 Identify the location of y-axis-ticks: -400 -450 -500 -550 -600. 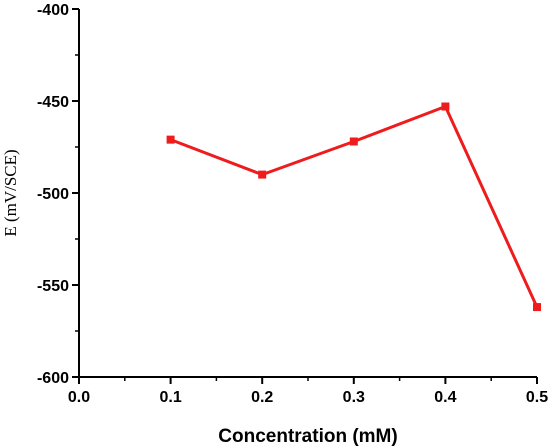
(58, 194).